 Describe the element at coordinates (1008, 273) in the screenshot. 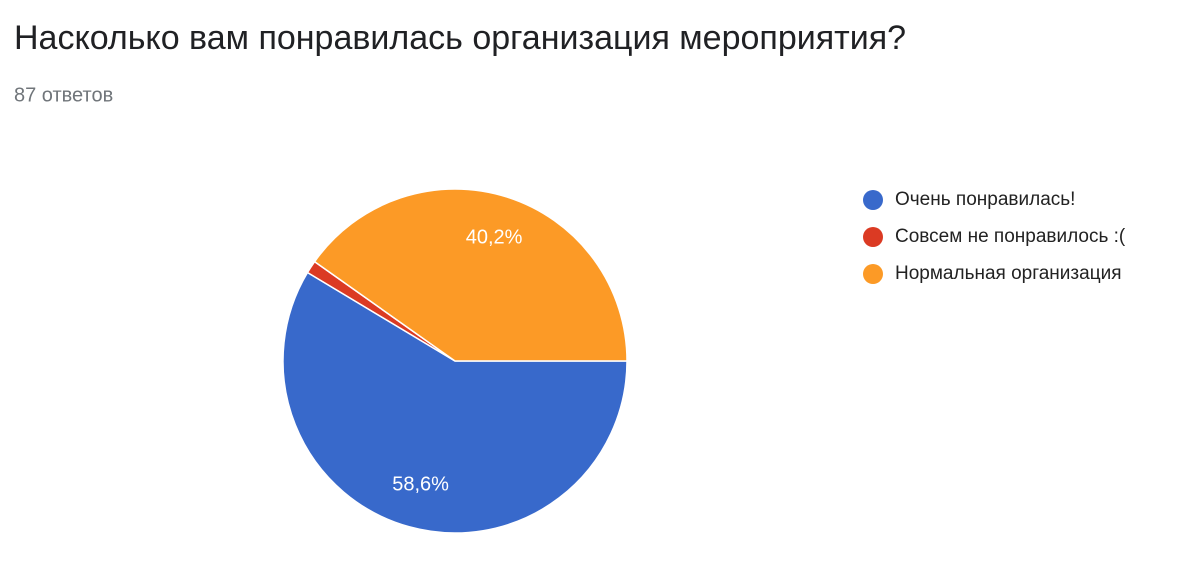

I see `legend-label: Нормальная организация` at that location.